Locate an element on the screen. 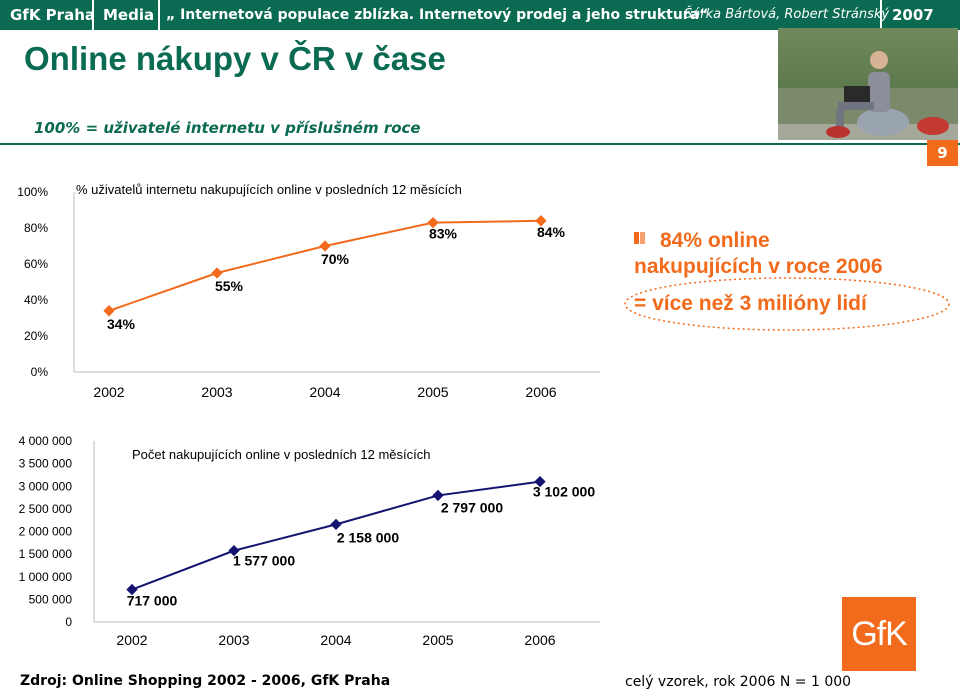 The image size is (960, 696). y-tick-label: 4 000 000 is located at coordinates (46, 441).